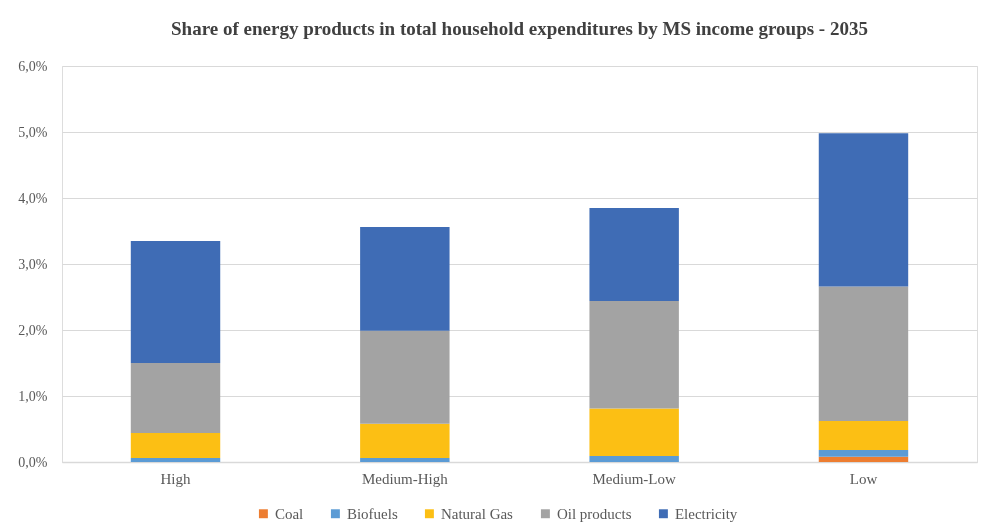 Image resolution: width=1005 pixels, height=529 pixels. What do you see at coordinates (33, 132) in the screenshot?
I see `y-tick-label: 5,0%` at bounding box center [33, 132].